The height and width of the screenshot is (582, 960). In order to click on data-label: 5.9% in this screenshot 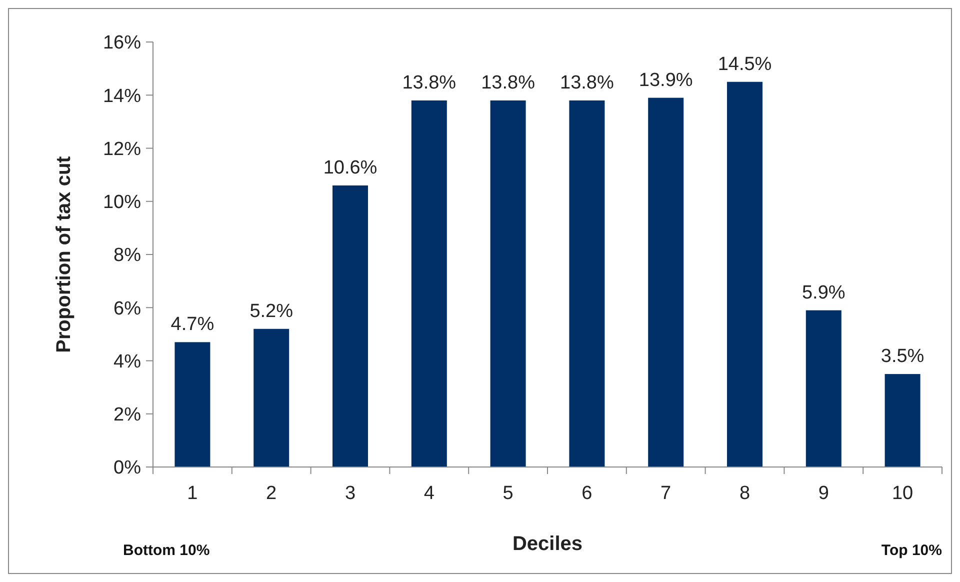, I will do `click(824, 293)`.